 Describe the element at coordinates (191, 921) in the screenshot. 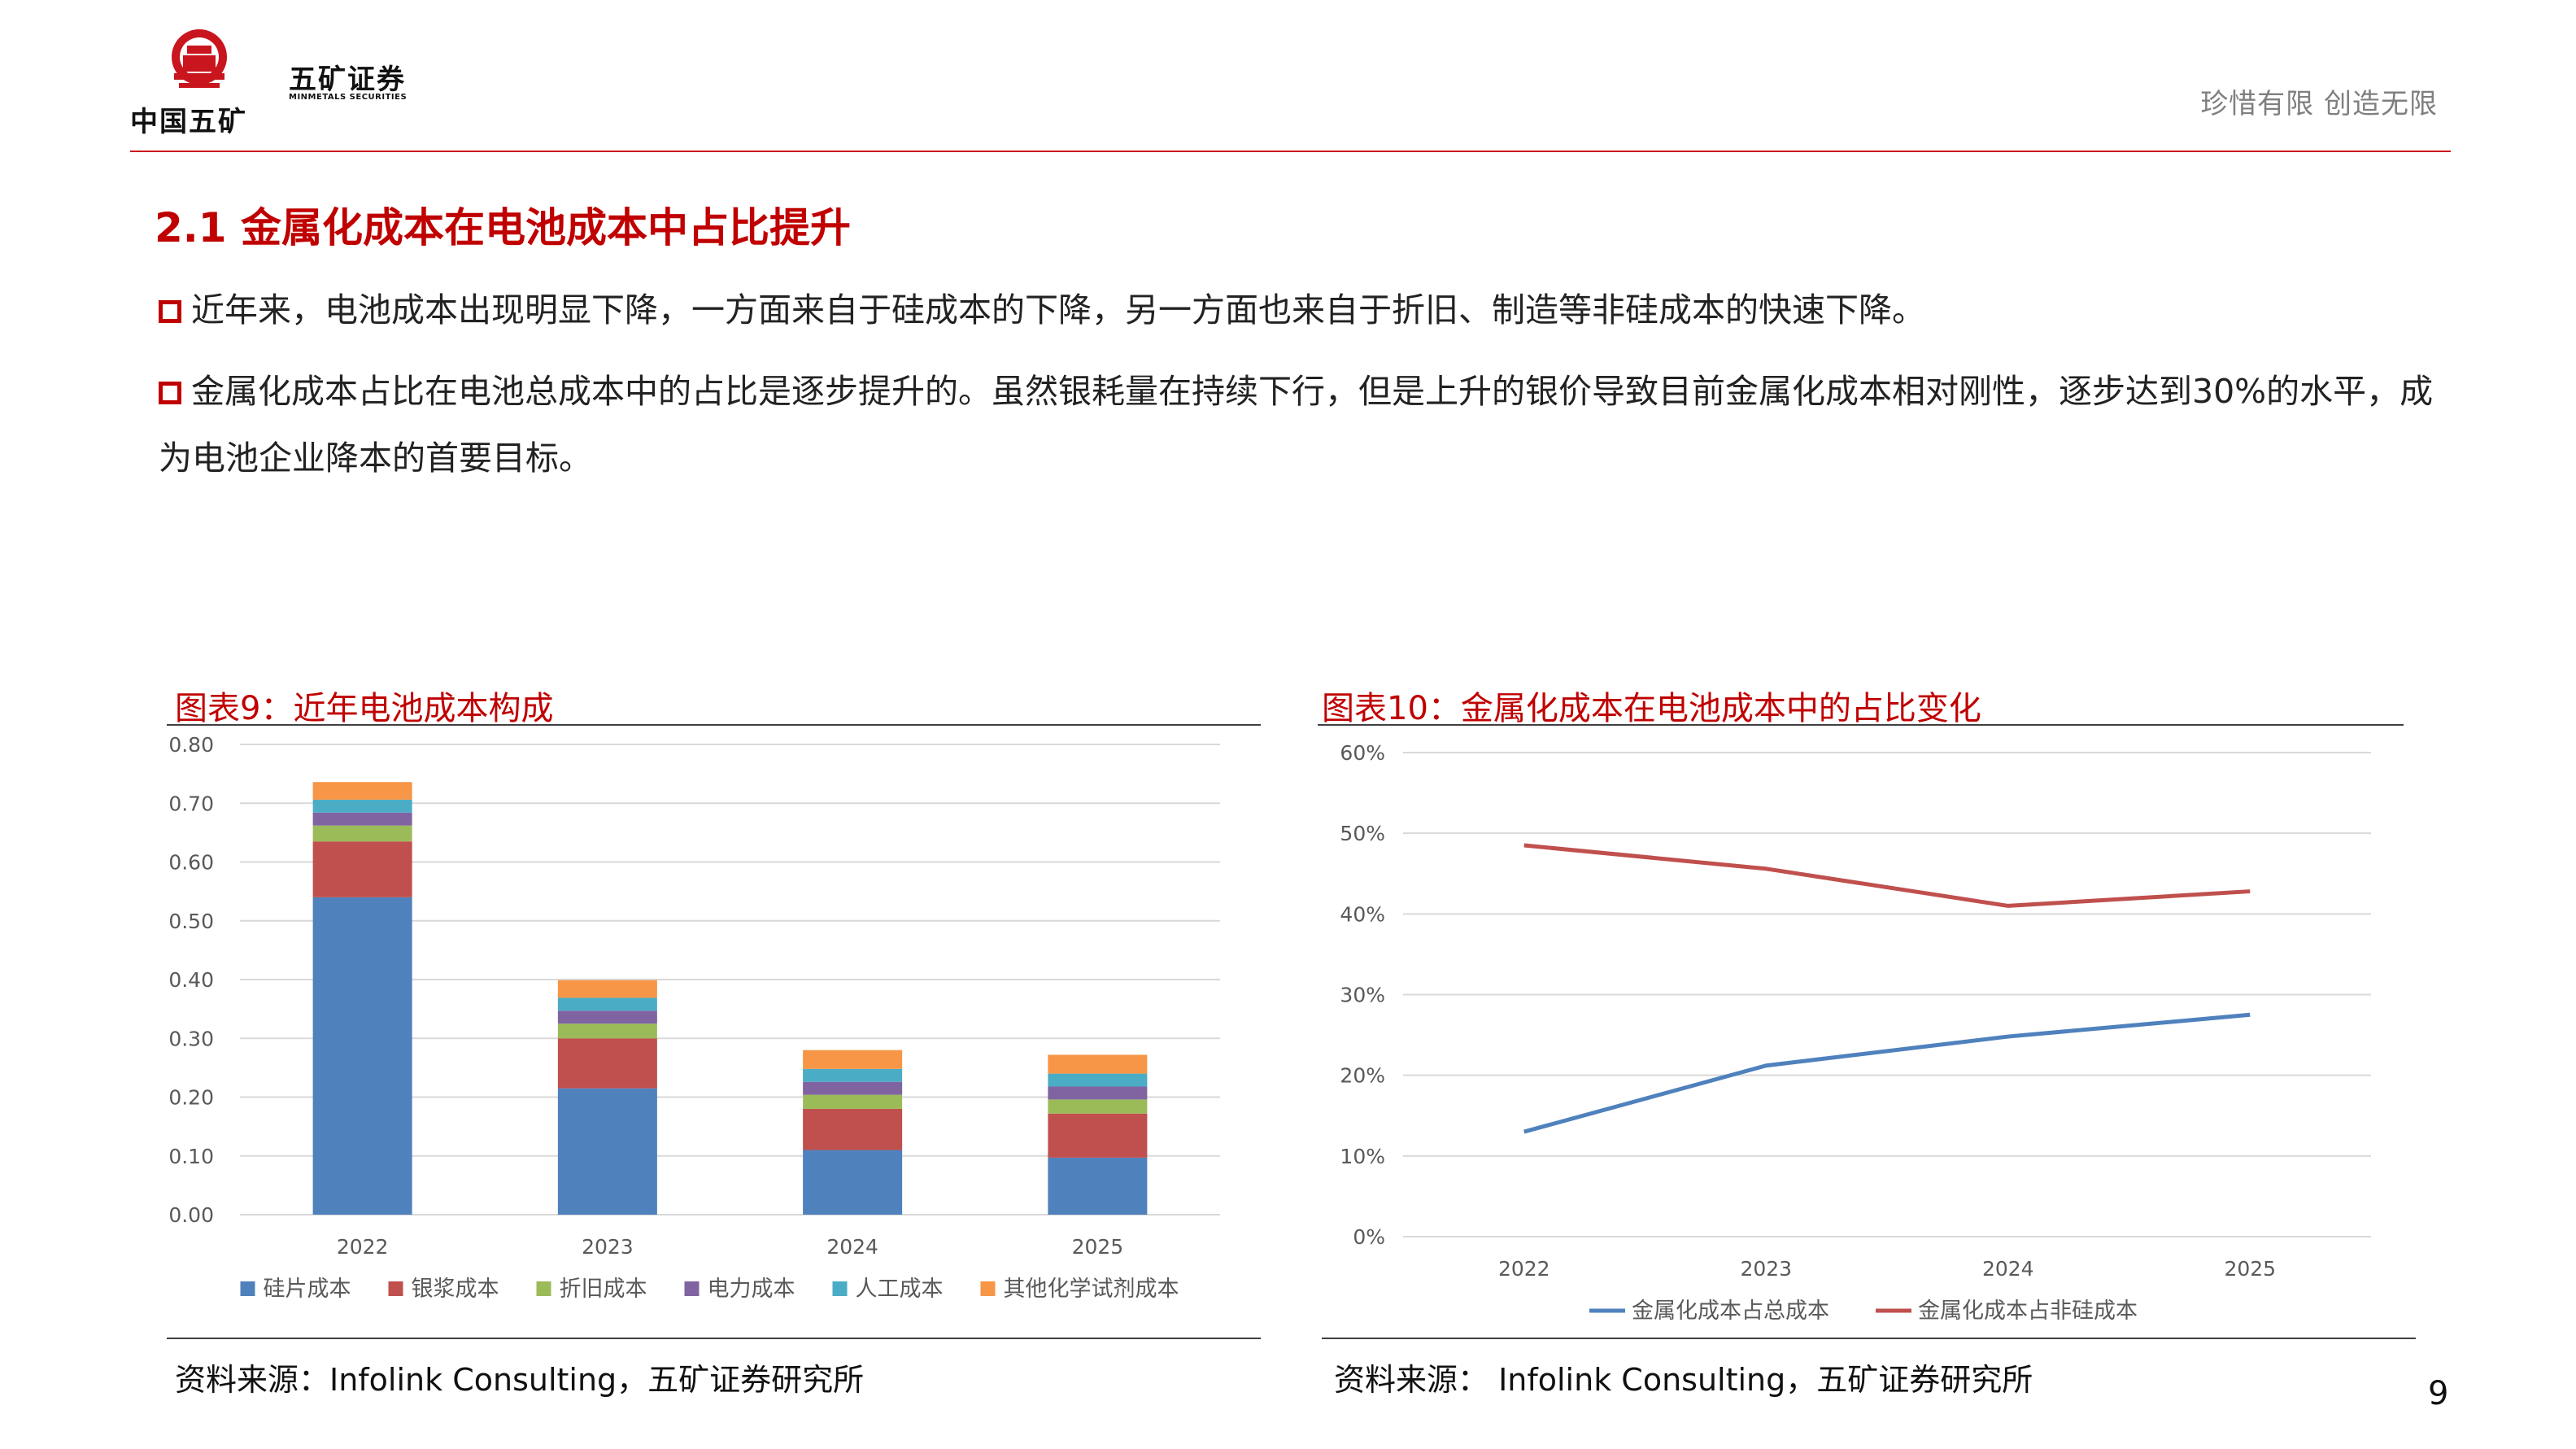

I see `y-tick-label: 0.50` at that location.